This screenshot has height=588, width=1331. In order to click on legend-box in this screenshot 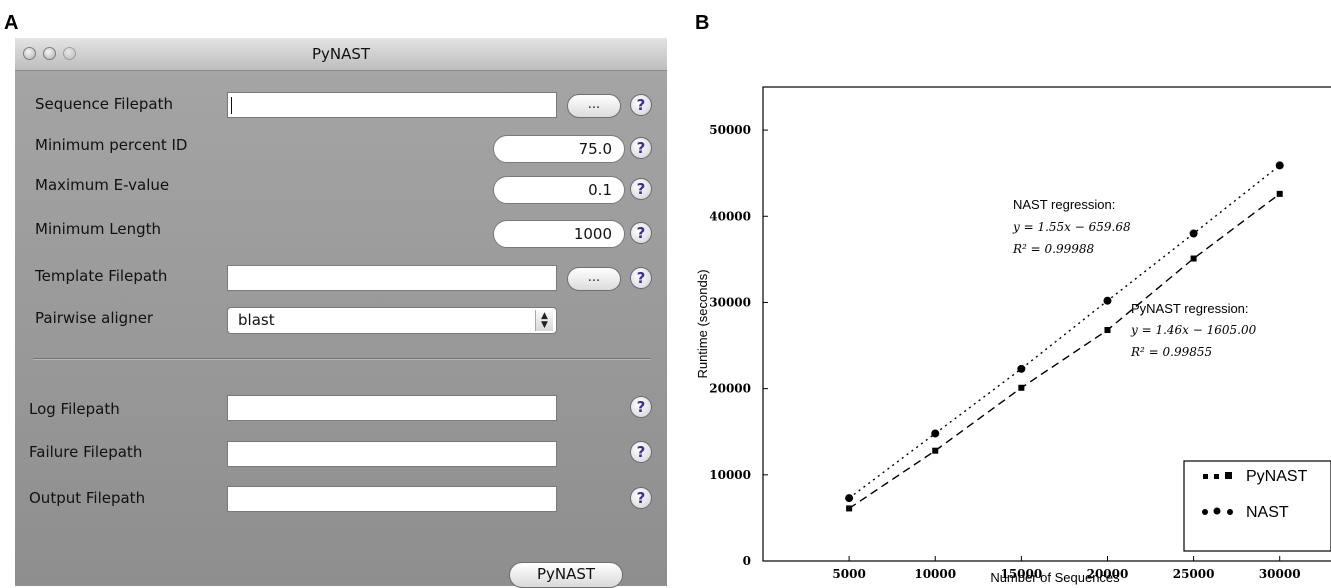, I will do `click(1257, 506)`.